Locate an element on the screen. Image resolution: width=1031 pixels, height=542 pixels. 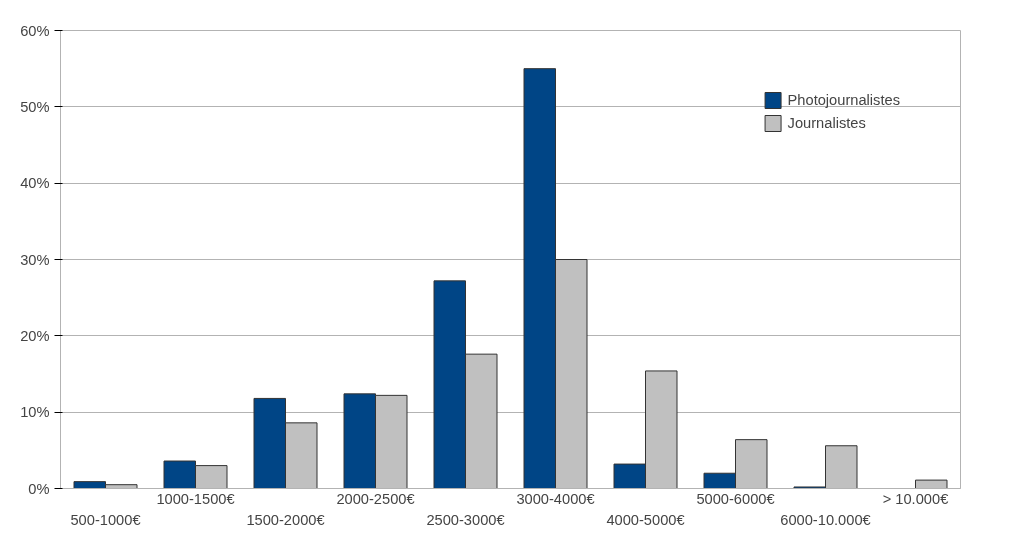
x-tick-label: 500-1000€ is located at coordinates (105, 519).